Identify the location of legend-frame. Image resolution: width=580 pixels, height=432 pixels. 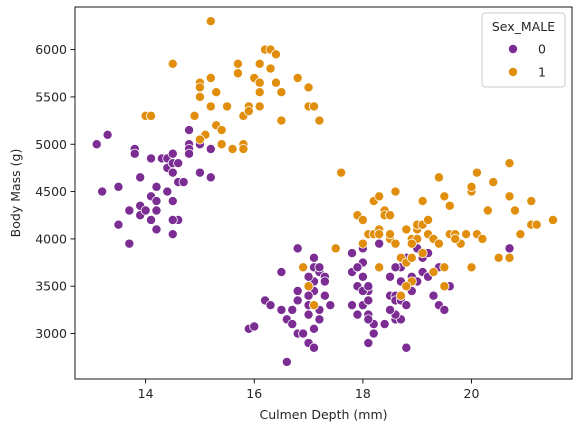
(523, 50).